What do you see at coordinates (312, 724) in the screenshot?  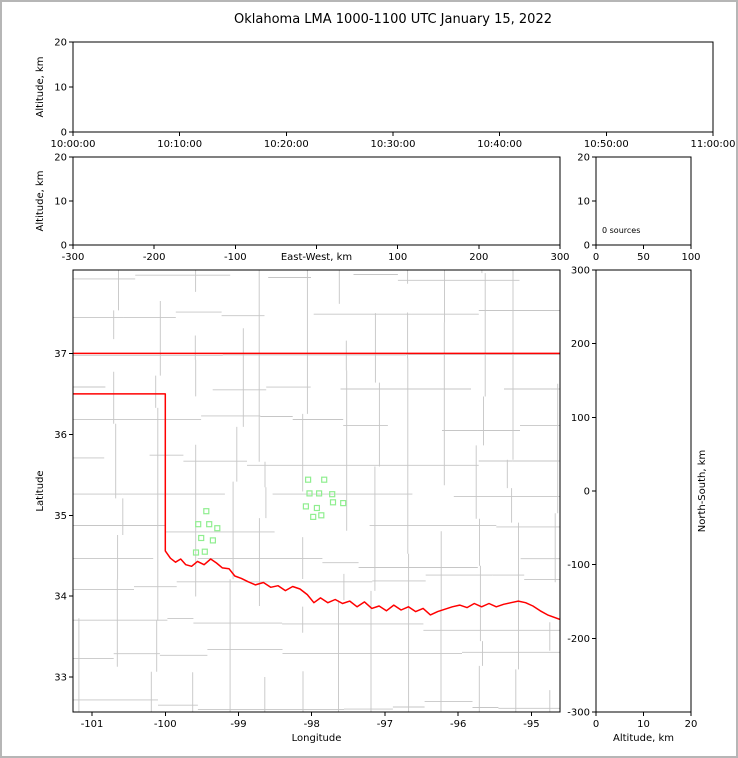 I see `x-tick-label: -98` at bounding box center [312, 724].